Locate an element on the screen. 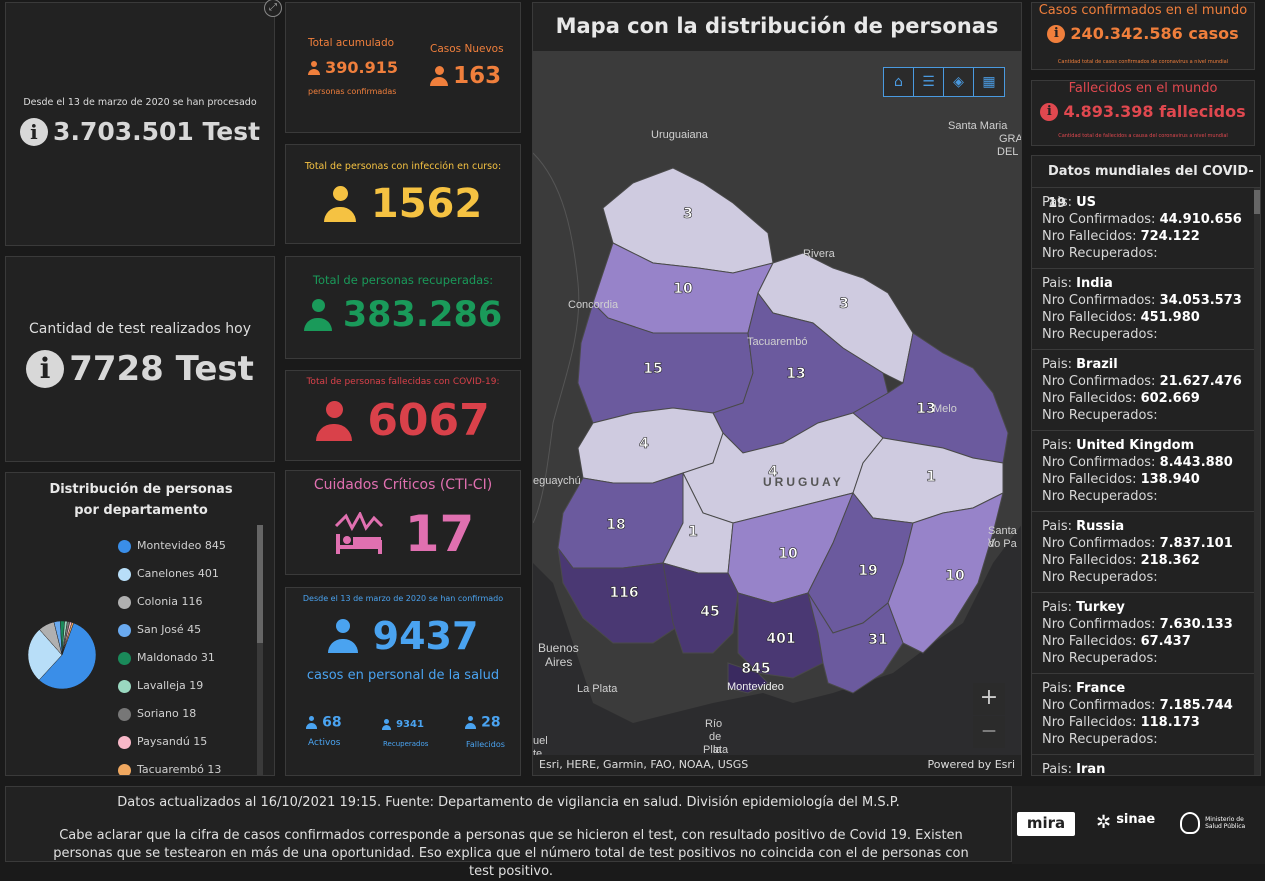 This screenshot has height=881, width=1265. legend-item: Colonia 116 is located at coordinates (160, 602).